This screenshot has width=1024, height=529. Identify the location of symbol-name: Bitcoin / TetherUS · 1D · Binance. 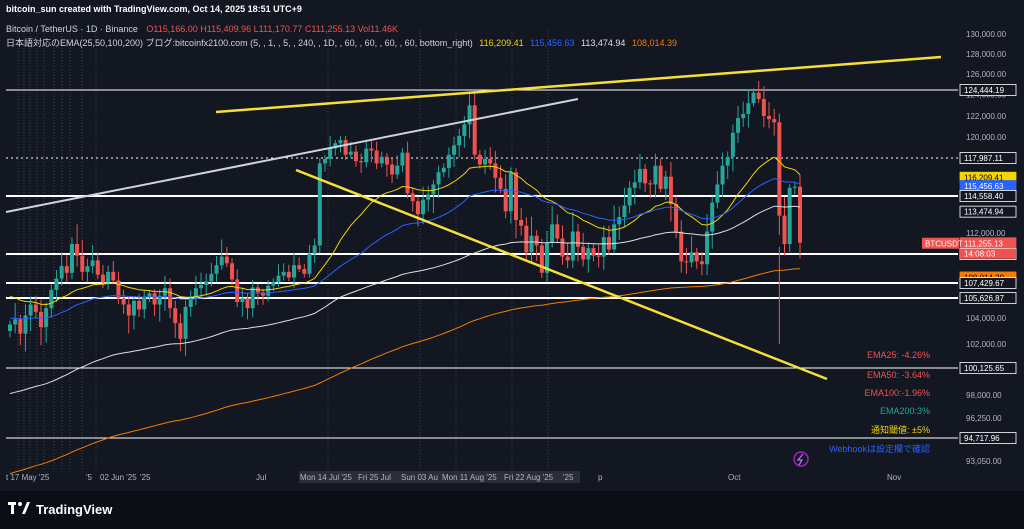
(72, 29).